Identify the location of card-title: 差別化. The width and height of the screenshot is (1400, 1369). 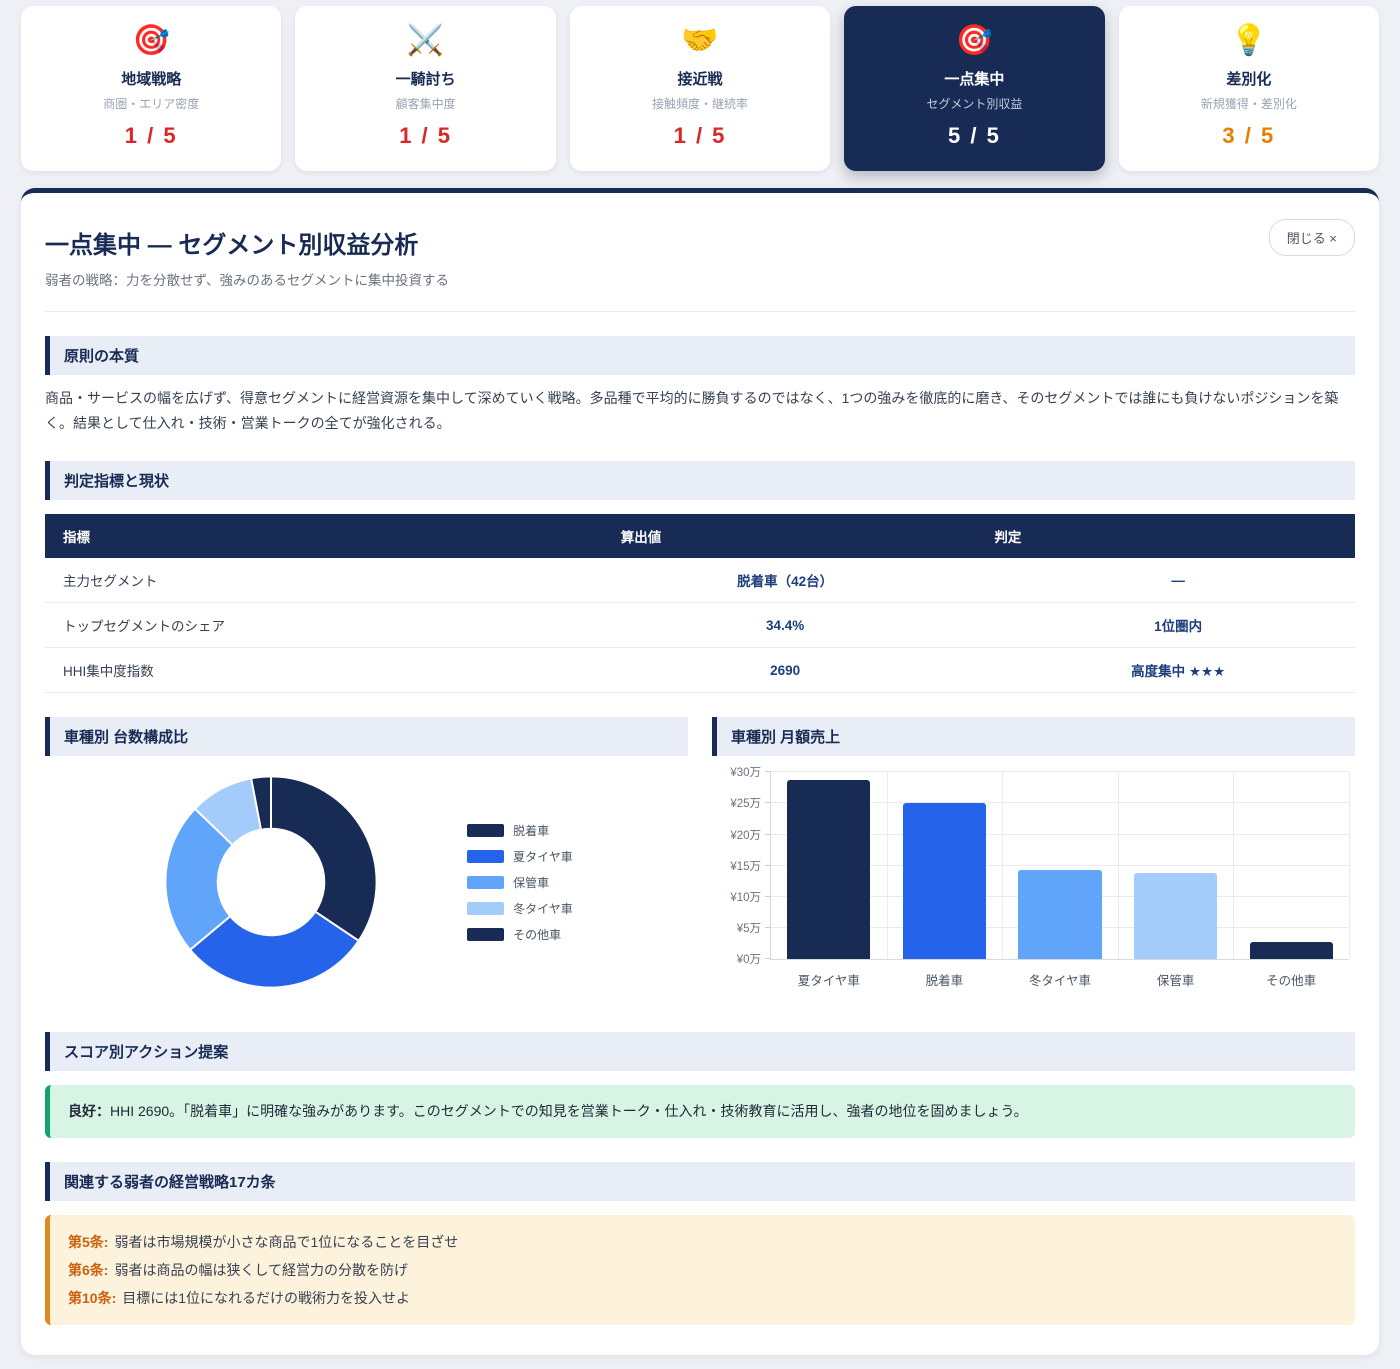
(1249, 79).